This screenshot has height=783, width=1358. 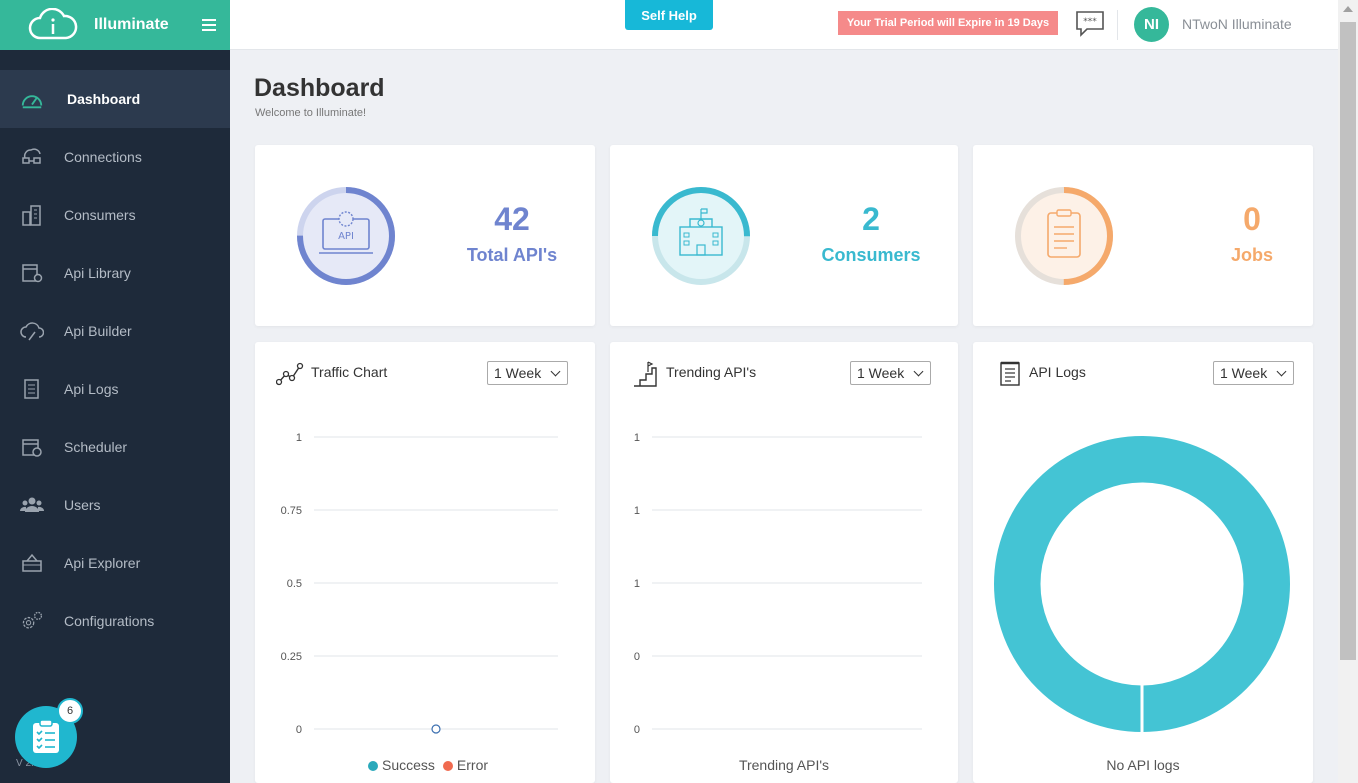 I want to click on checklist-button, so click(x=46, y=737).